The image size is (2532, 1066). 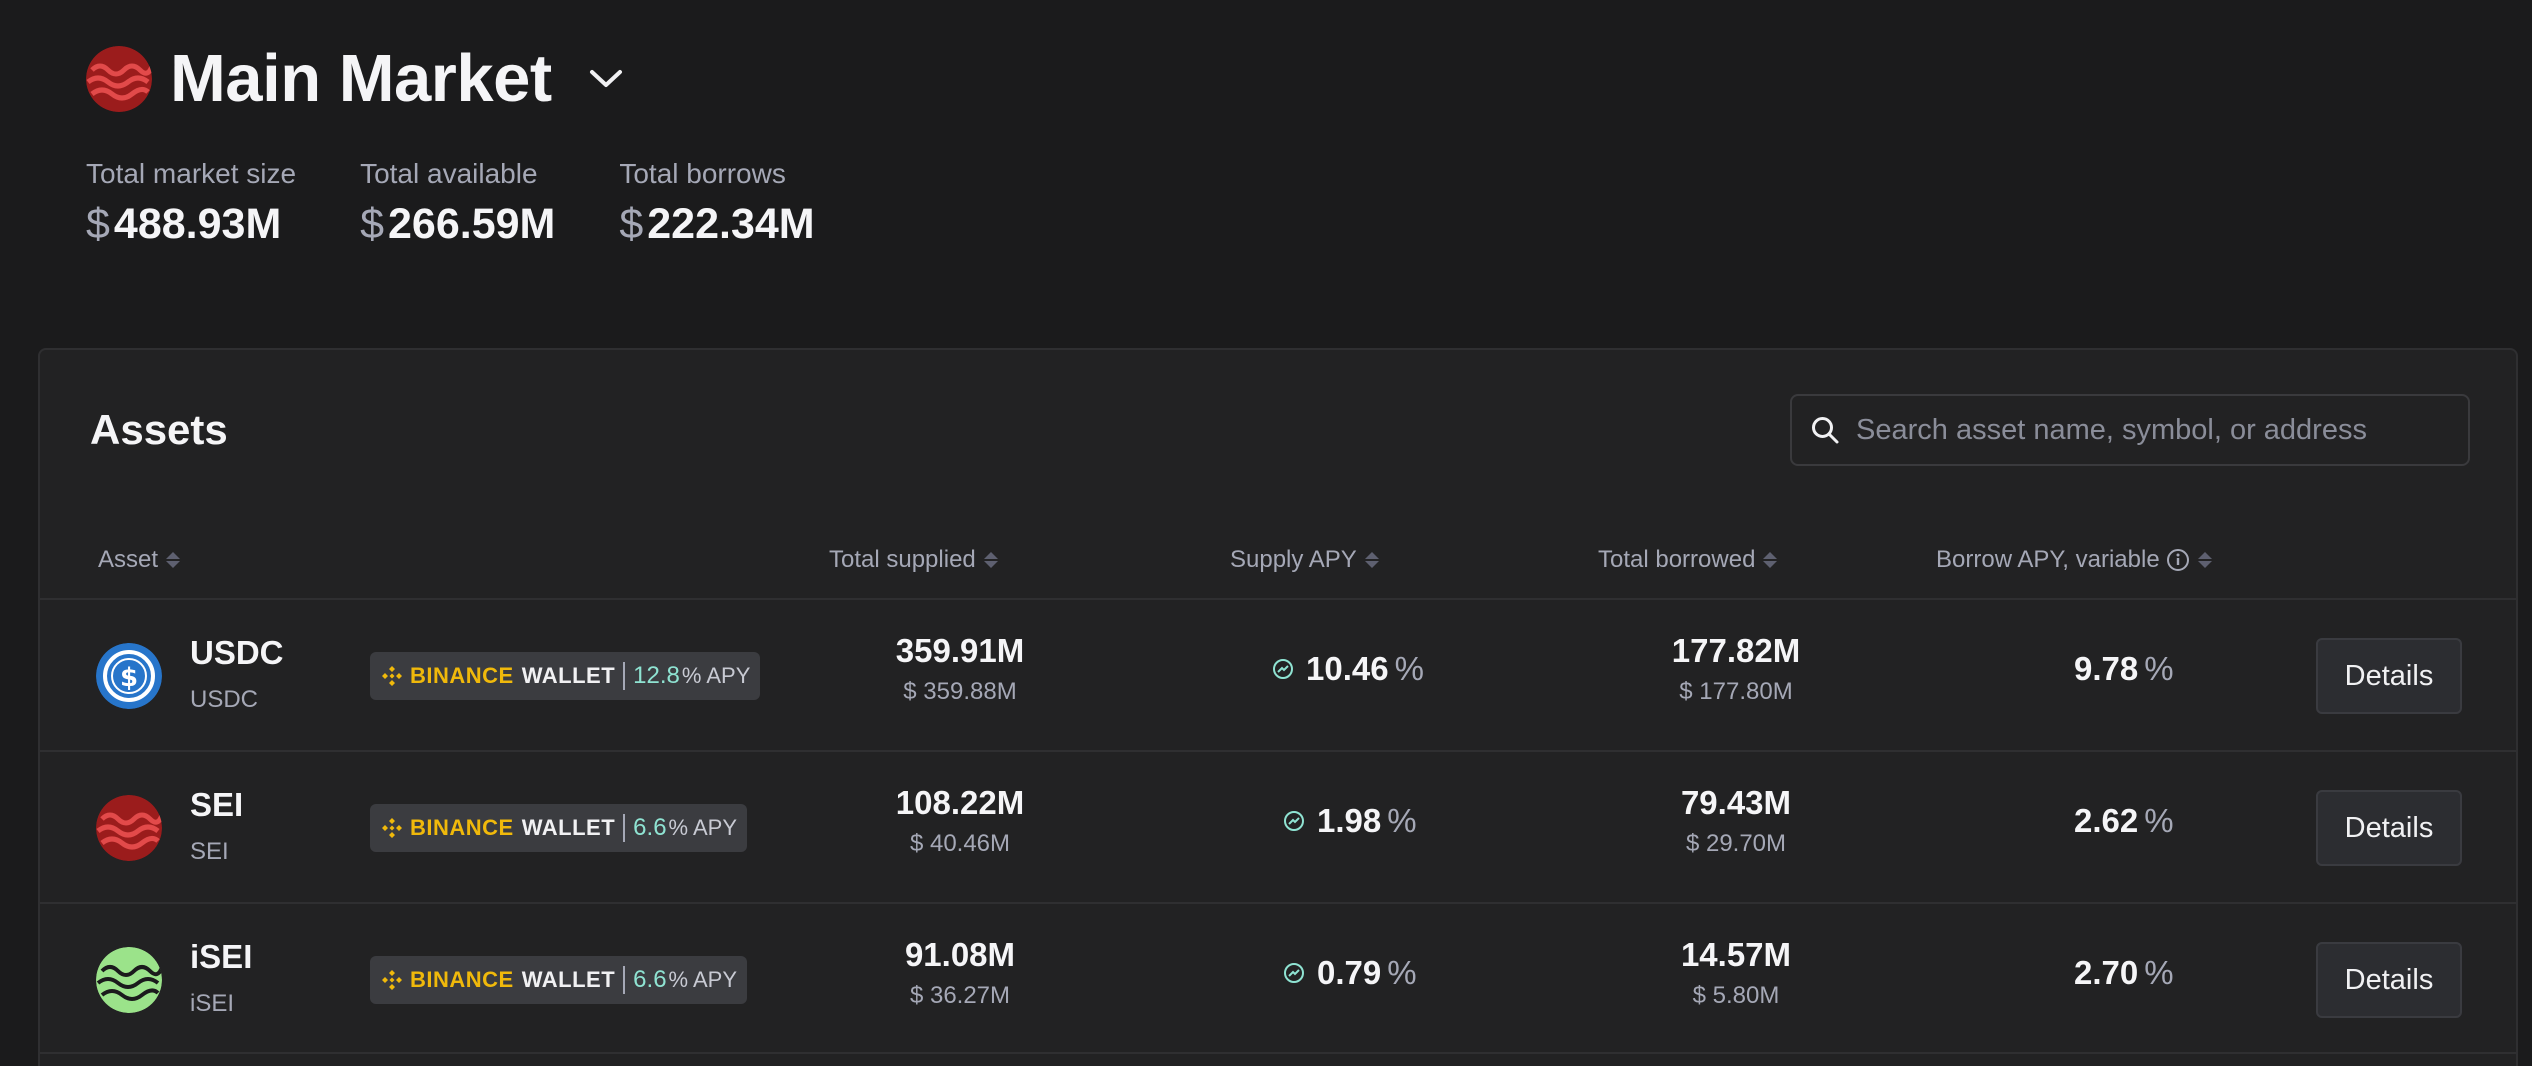 I want to click on column-header-borrow-apy: Borrow APY, variable, so click(x=2074, y=560).